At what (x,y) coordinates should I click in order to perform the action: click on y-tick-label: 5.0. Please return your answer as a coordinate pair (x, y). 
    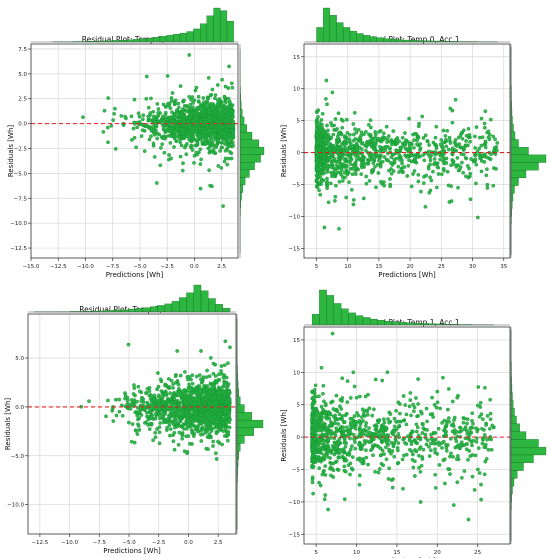
    Looking at the image, I should click on (22, 75).